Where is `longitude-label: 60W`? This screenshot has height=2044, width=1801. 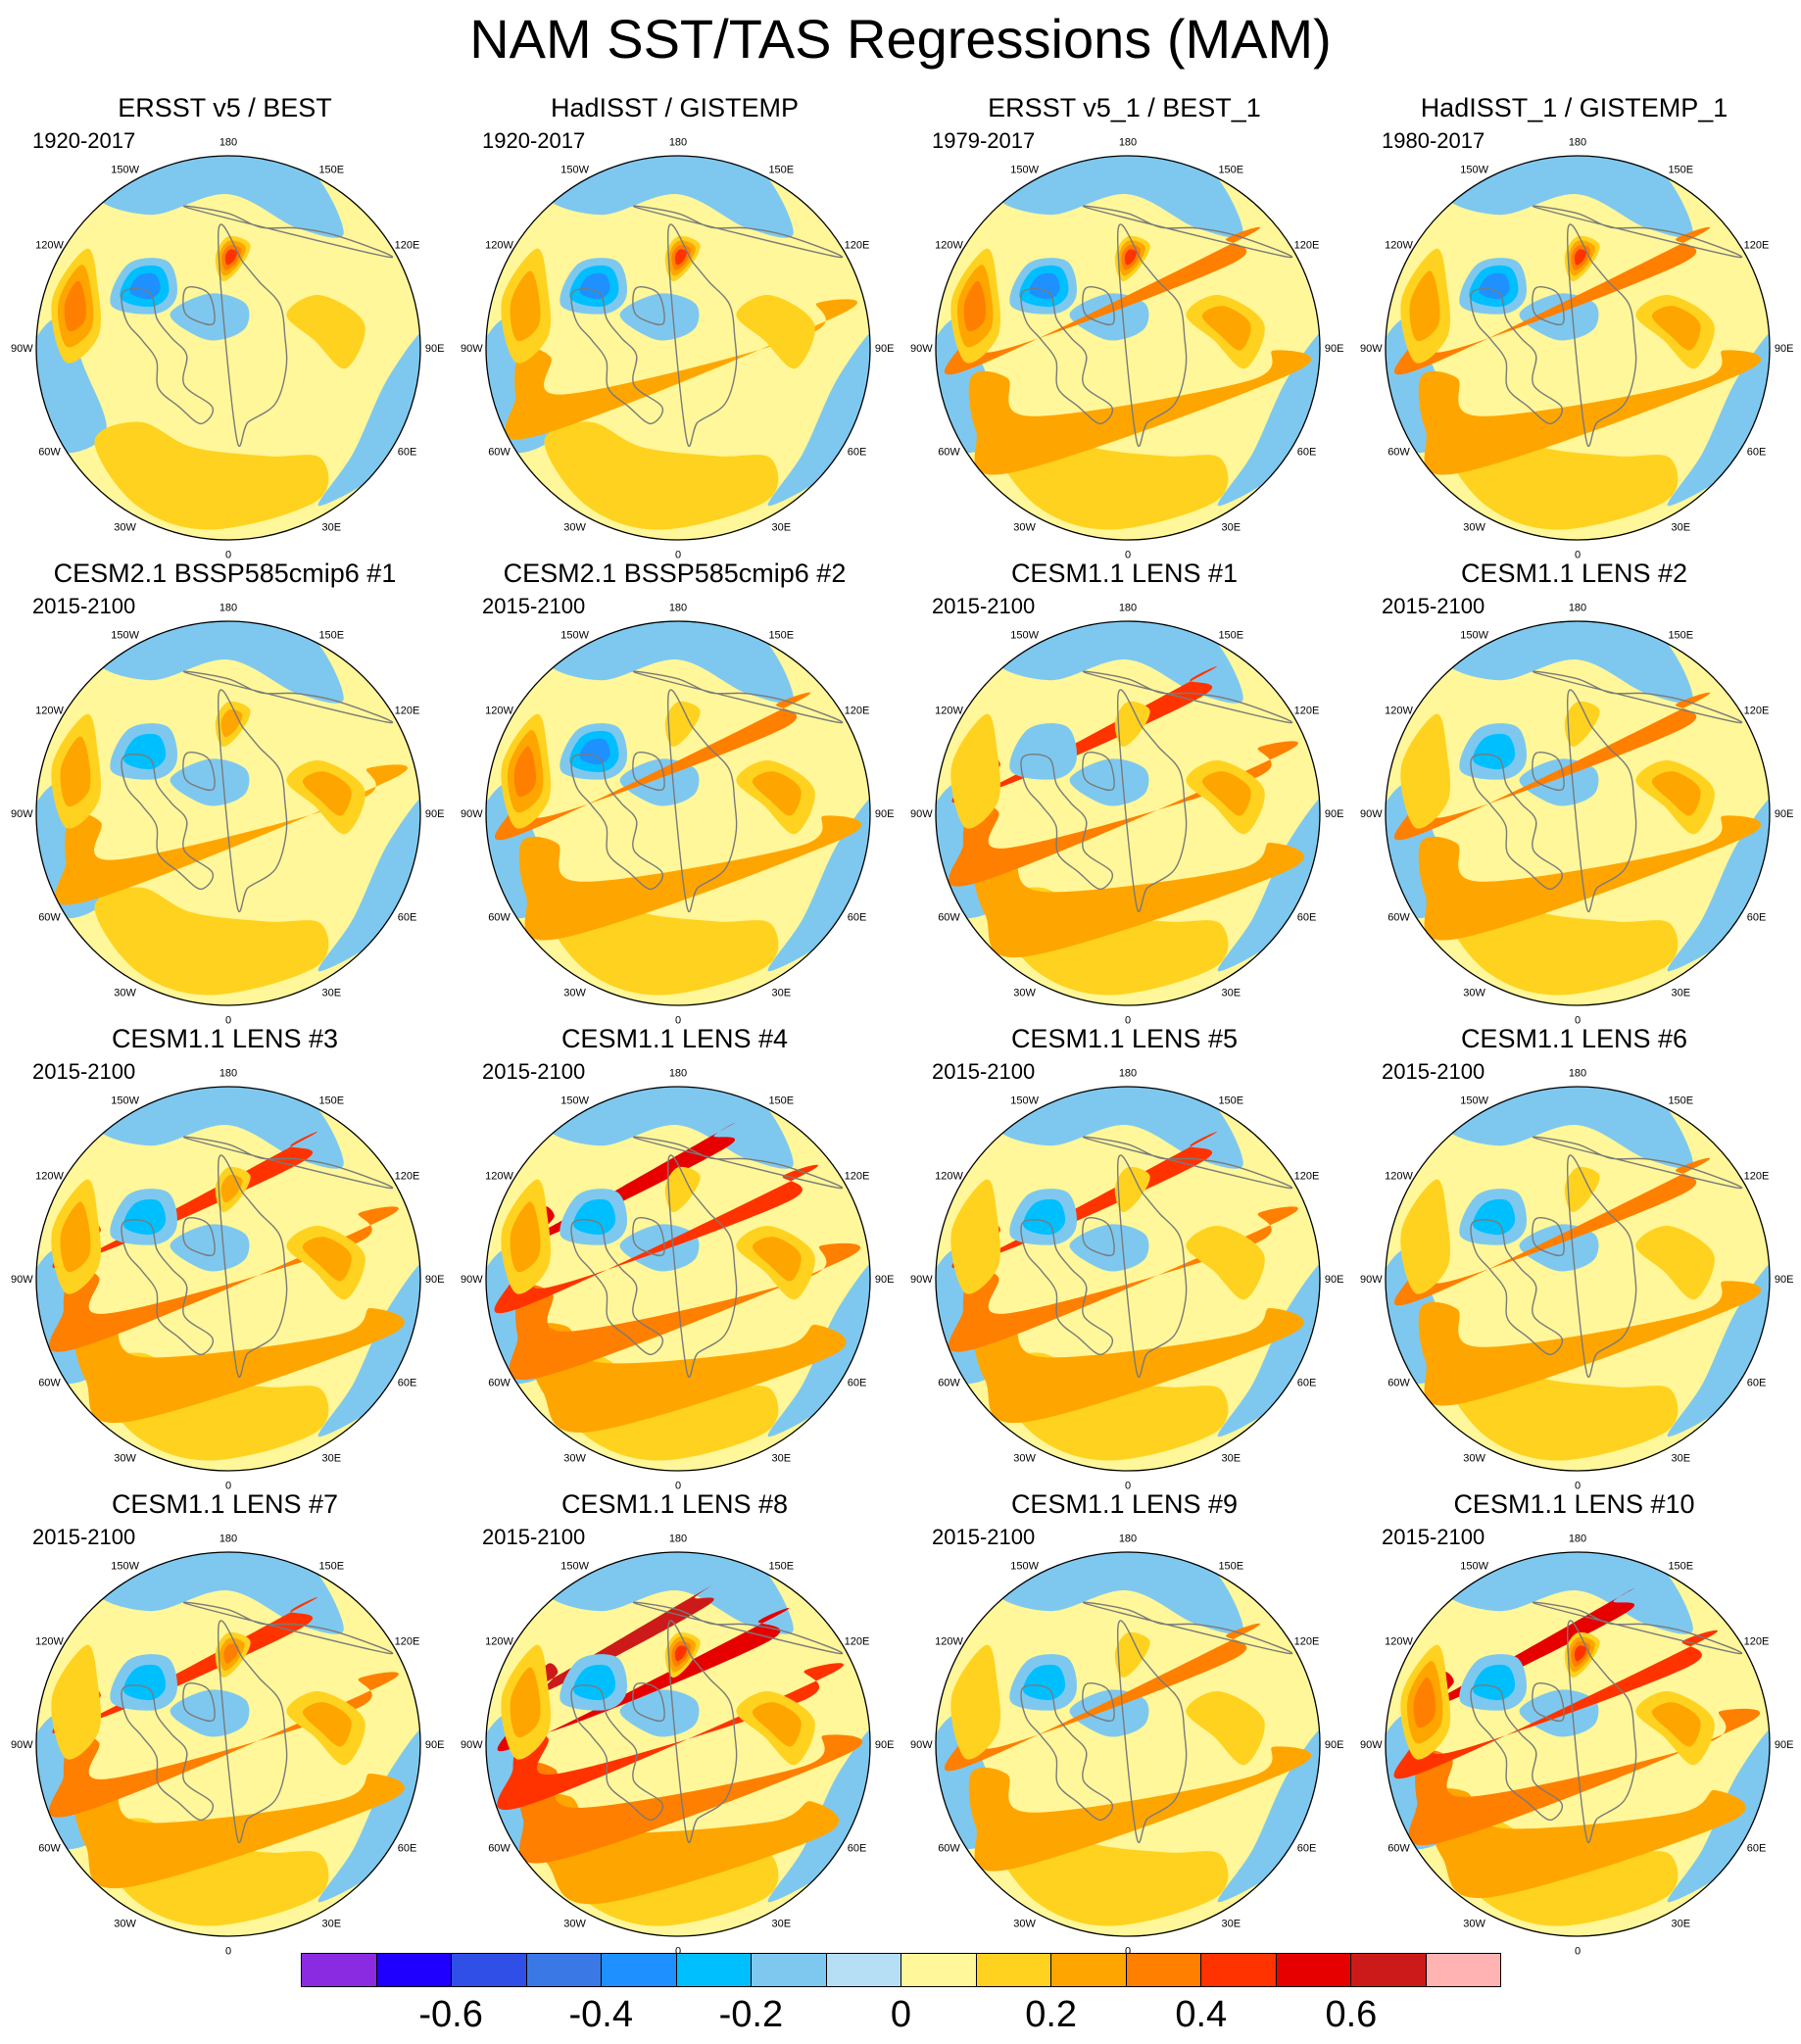 longitude-label: 60W is located at coordinates (1398, 452).